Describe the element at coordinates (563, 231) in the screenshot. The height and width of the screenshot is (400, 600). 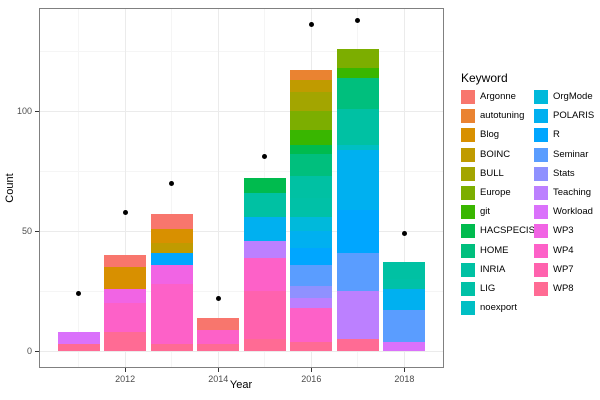
I see `legend-label-WP3: WP3` at that location.